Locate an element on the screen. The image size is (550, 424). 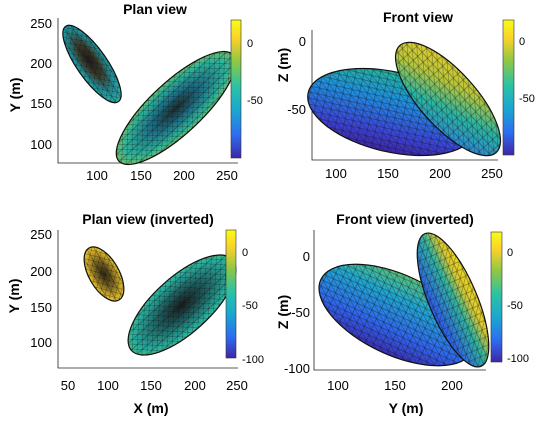
panel-title: Front view is located at coordinates (418, 17).